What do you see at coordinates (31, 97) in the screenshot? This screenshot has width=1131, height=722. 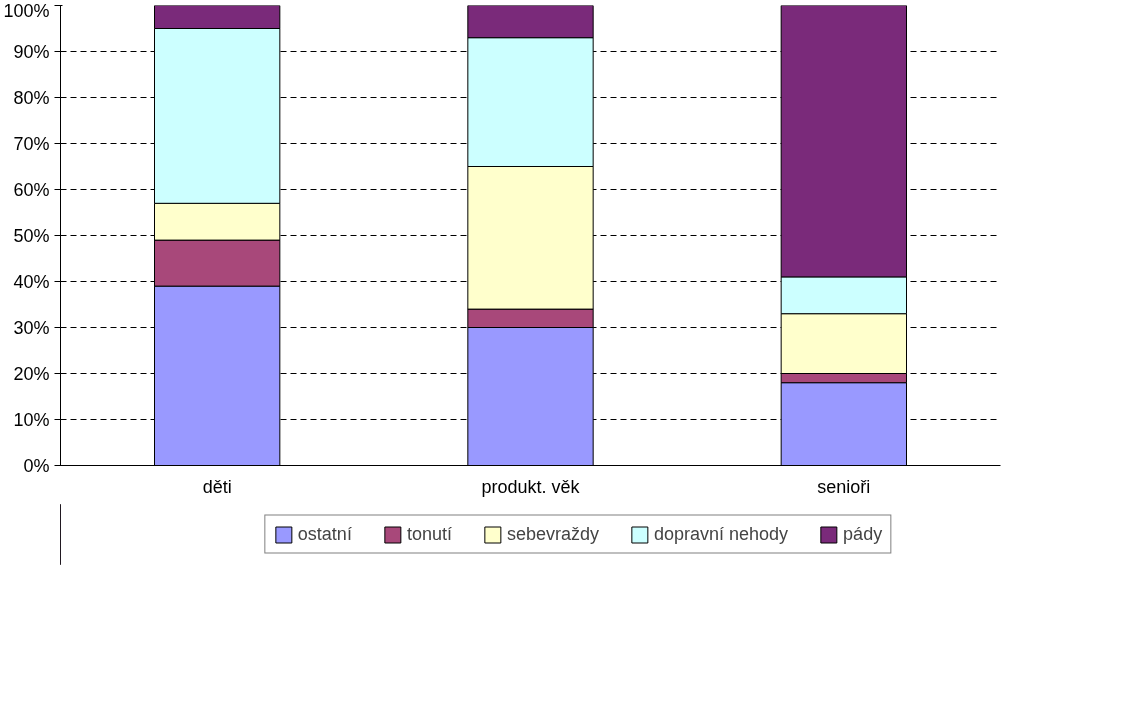 I see `y-tick-label: 80%` at bounding box center [31, 97].